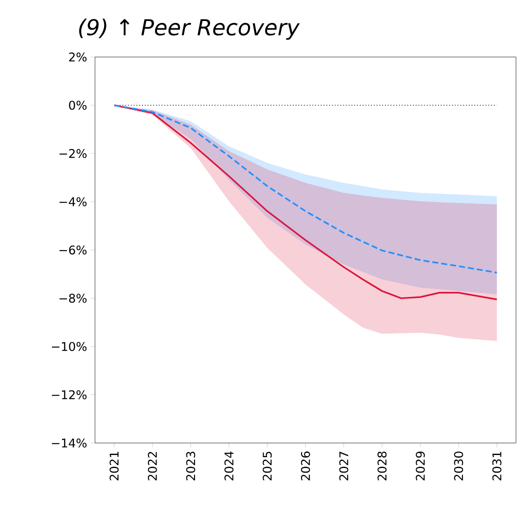  Describe the element at coordinates (420, 466) in the screenshot. I see `x-tick-label: 2029` at that location.